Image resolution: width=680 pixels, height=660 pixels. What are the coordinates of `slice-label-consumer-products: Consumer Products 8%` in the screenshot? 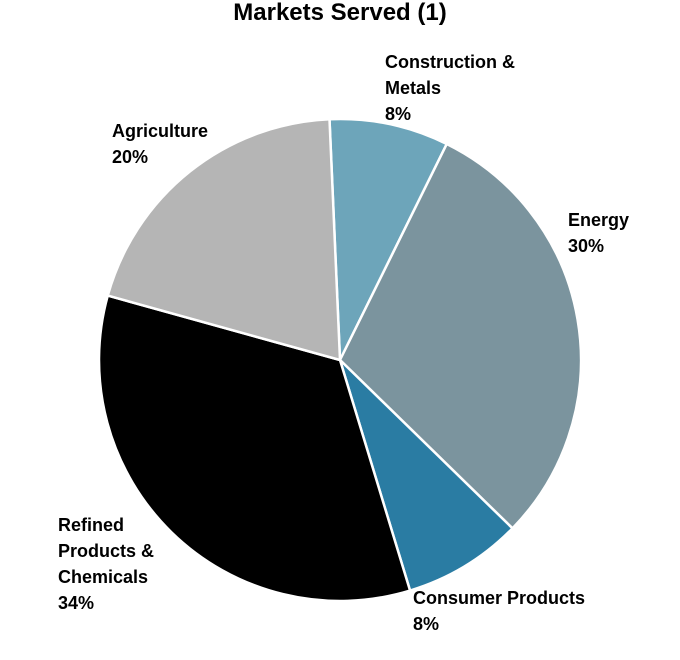 It's located at (499, 611).